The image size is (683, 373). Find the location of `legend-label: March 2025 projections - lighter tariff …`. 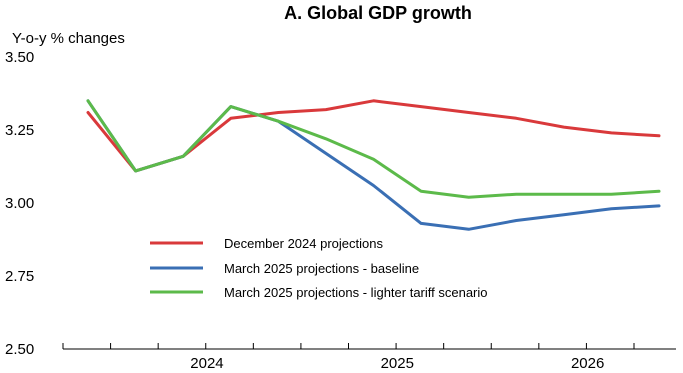

legend-label: March 2025 projections - lighter tariff … is located at coordinates (356, 292).